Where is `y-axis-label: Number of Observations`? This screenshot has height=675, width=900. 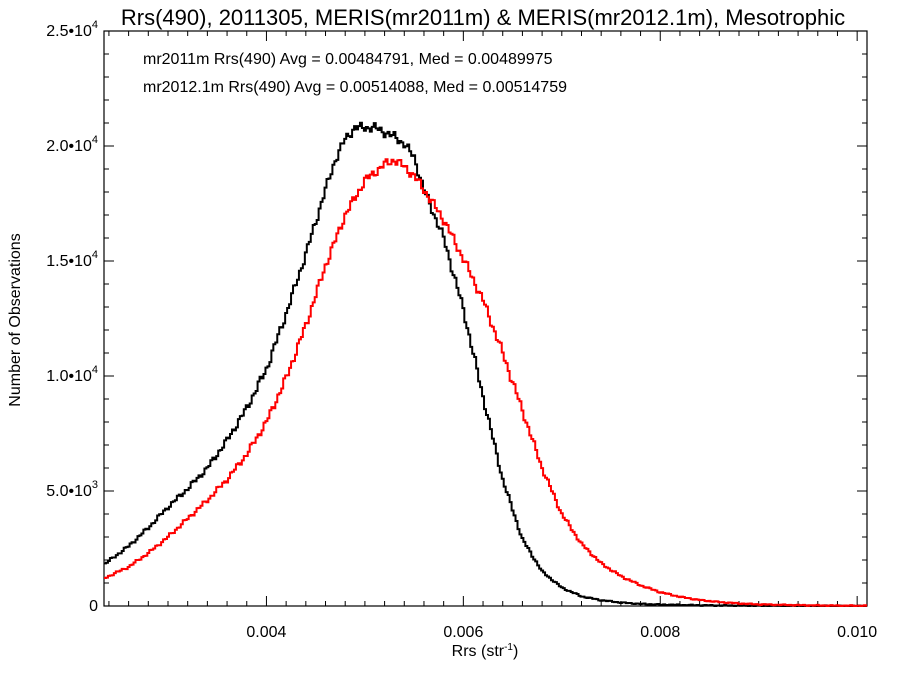
y-axis-label: Number of Observations is located at coordinates (15, 319).